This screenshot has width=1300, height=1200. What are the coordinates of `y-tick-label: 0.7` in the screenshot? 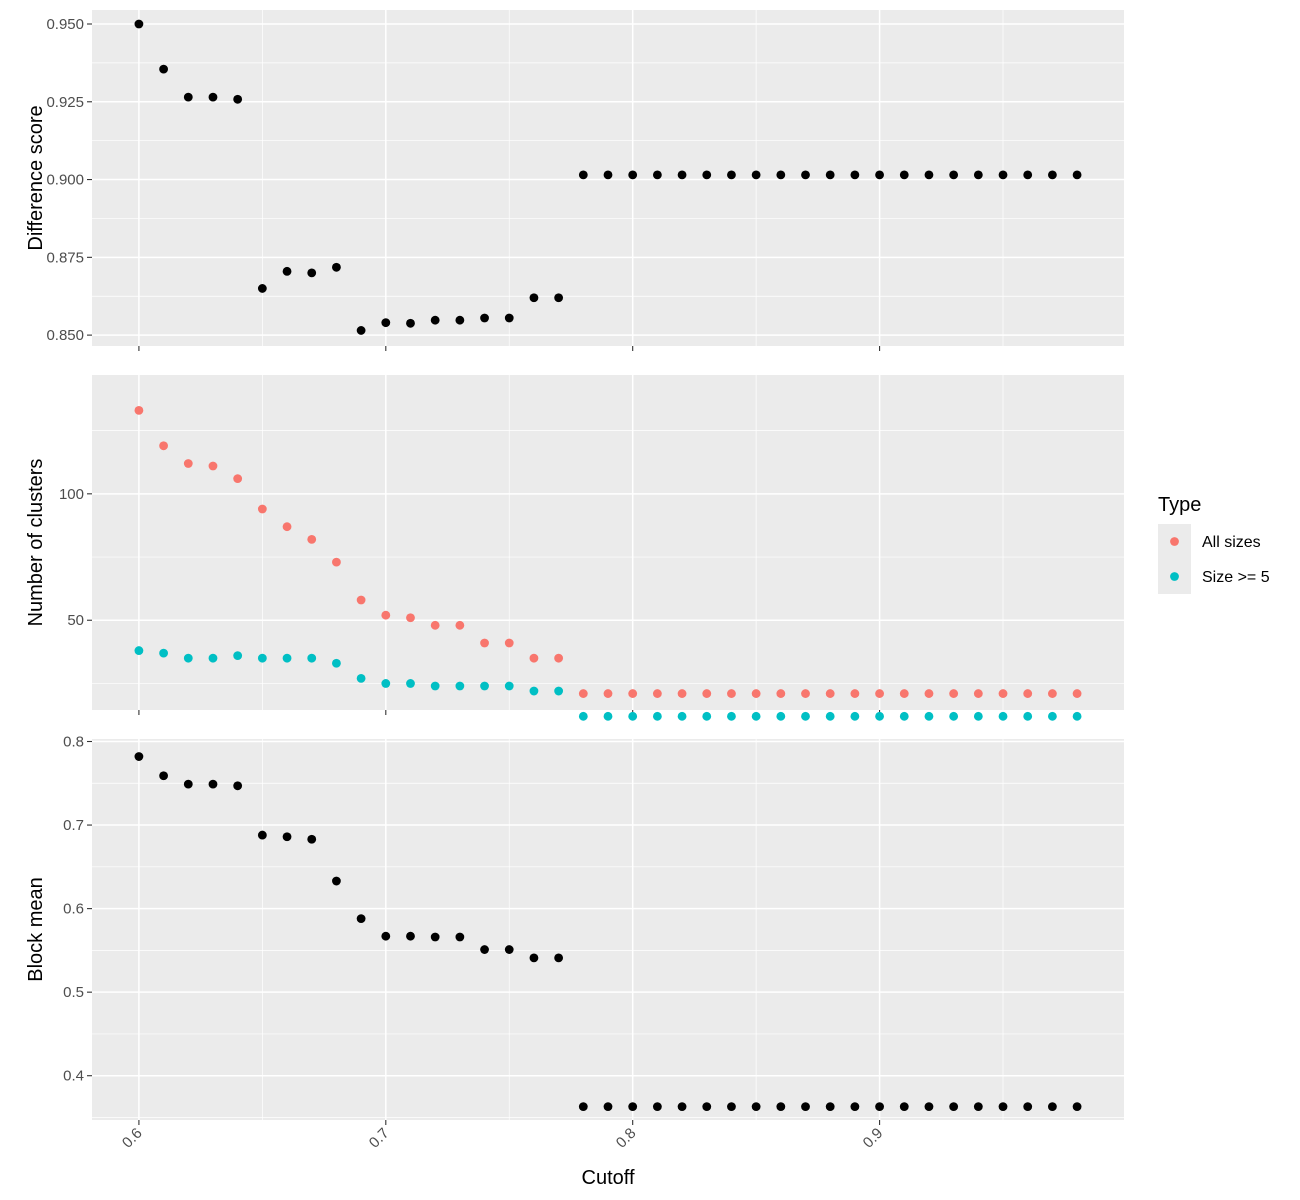 It's located at (73, 825).